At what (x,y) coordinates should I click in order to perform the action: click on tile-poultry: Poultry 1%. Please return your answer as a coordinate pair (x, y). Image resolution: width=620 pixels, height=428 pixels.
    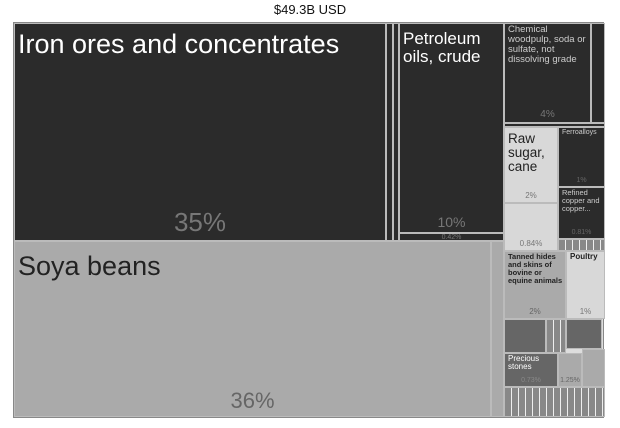
    Looking at the image, I should click on (585, 285).